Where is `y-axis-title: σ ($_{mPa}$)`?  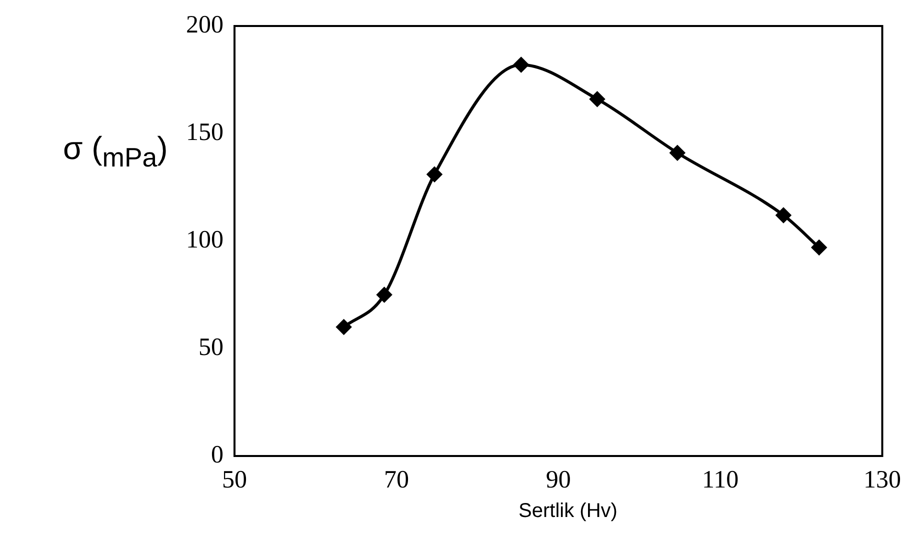
y-axis-title: σ ($_{mPa}$) is located at coordinates (115, 152).